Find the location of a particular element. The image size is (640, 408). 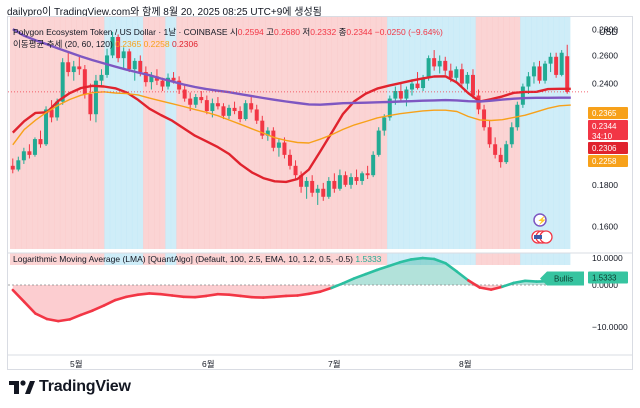

price-badge-bg is located at coordinates (608, 148).